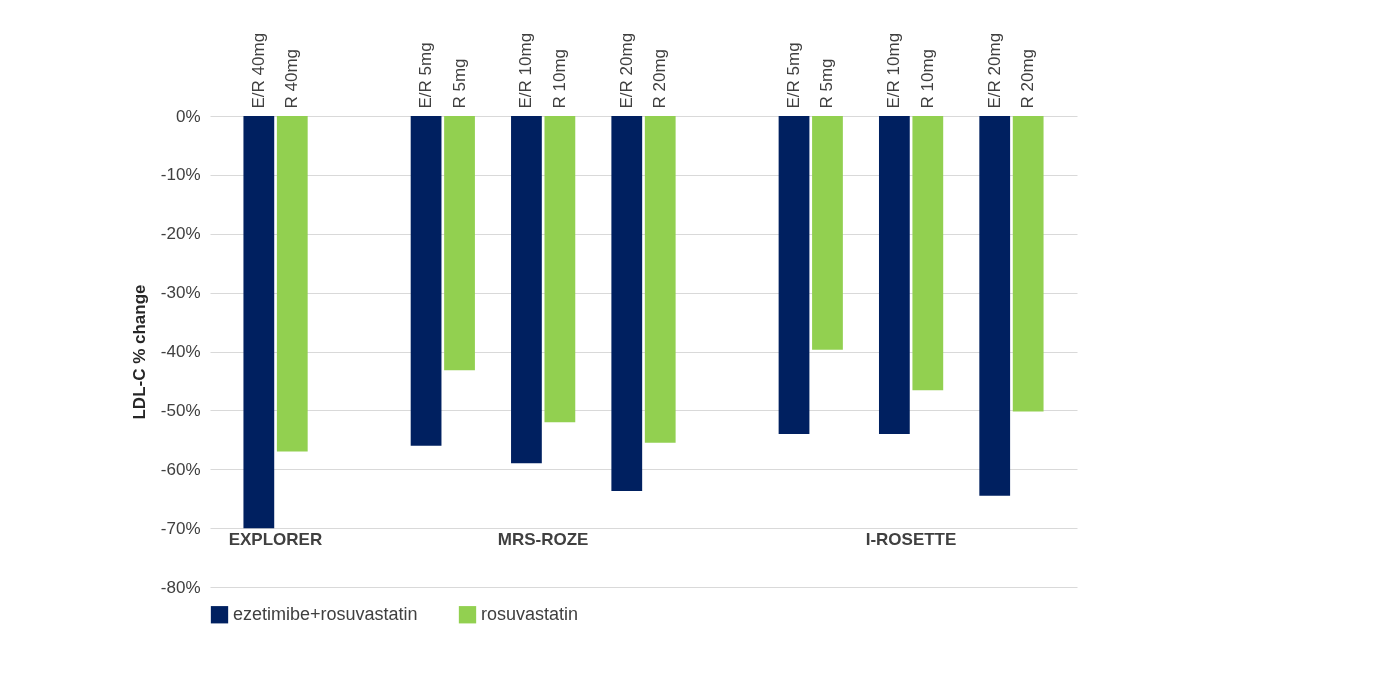  I want to click on y-tick-label: -80%, so click(180, 587).